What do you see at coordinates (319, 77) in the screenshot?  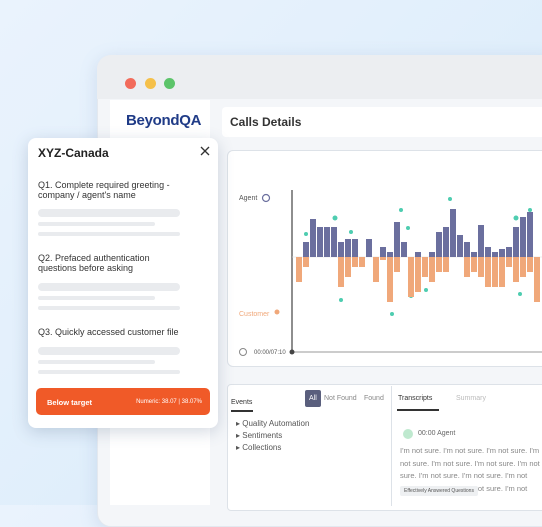 I see `window-titlebar` at bounding box center [319, 77].